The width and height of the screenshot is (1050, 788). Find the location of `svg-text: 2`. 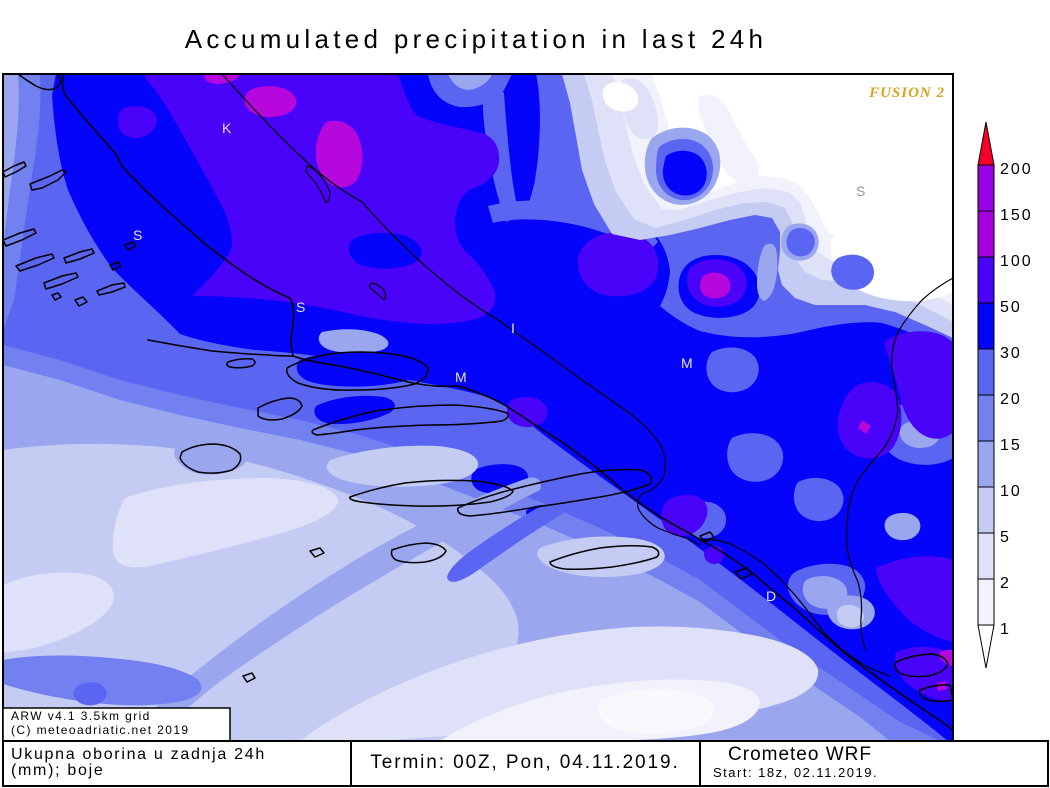

svg-text: 2 is located at coordinates (1005, 583).